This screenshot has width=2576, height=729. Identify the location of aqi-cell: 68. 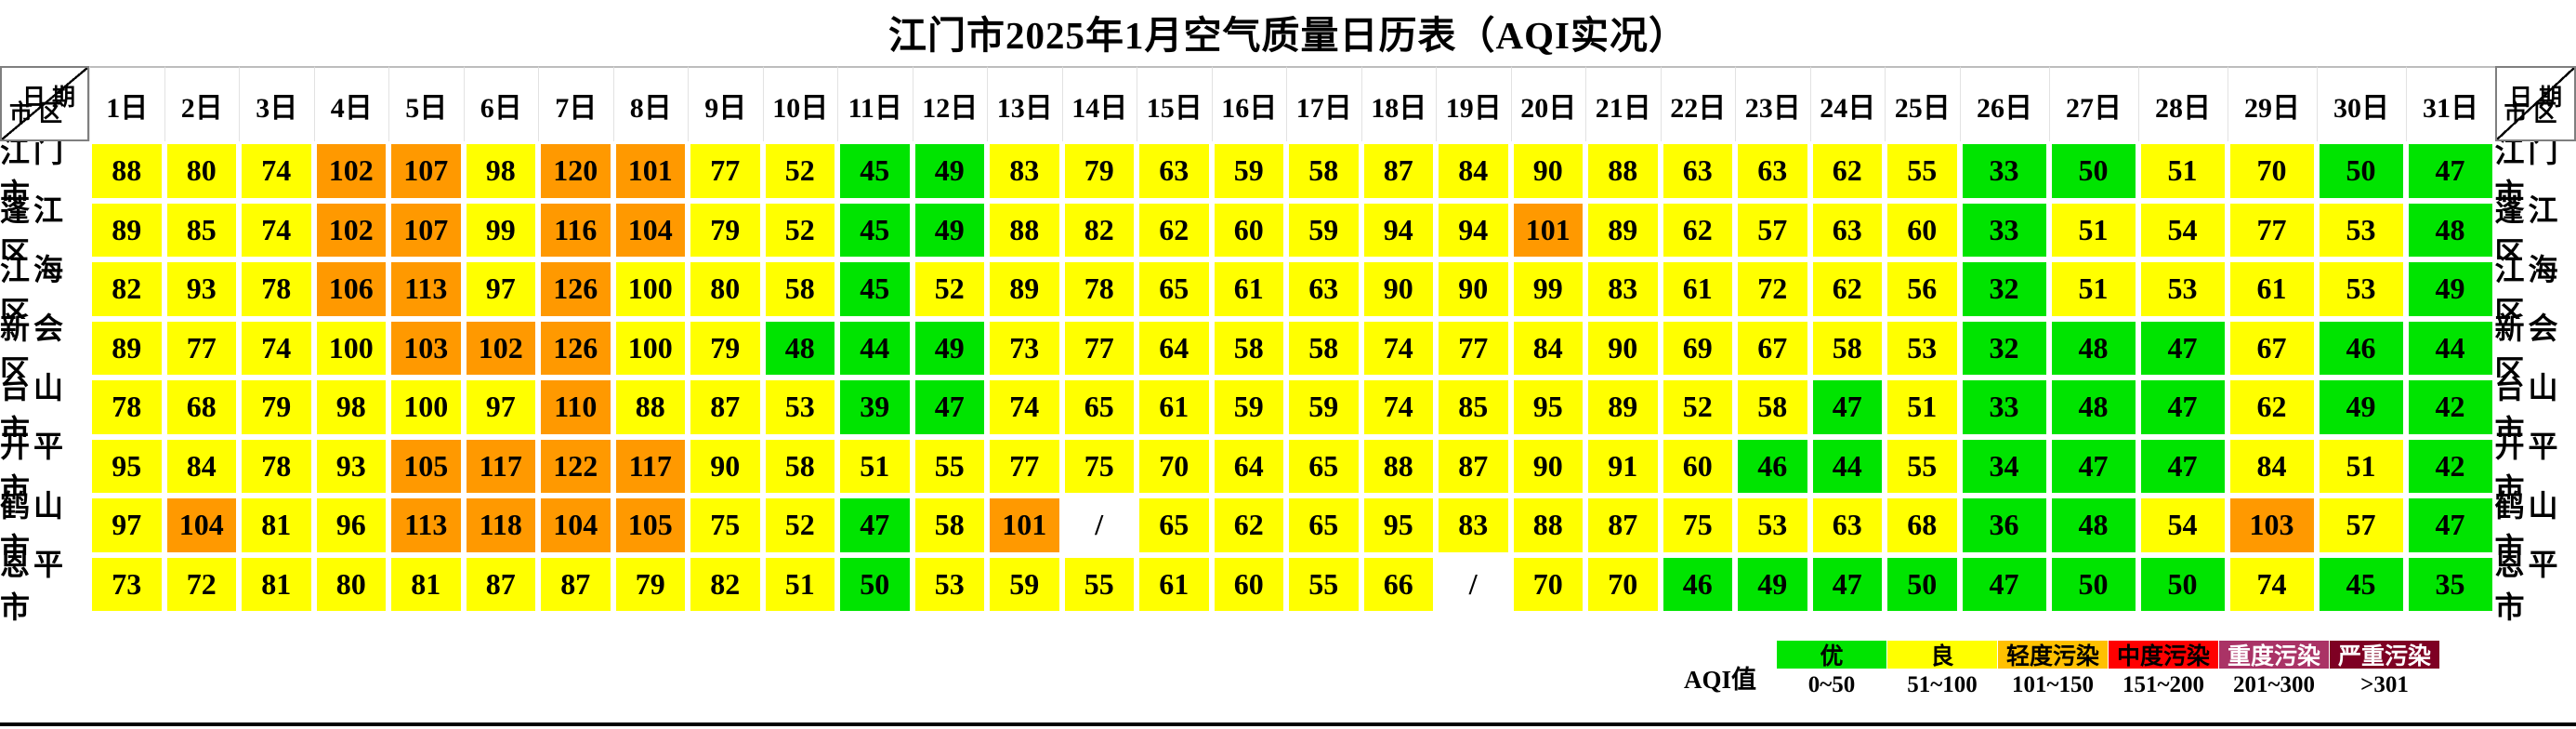
(201, 407).